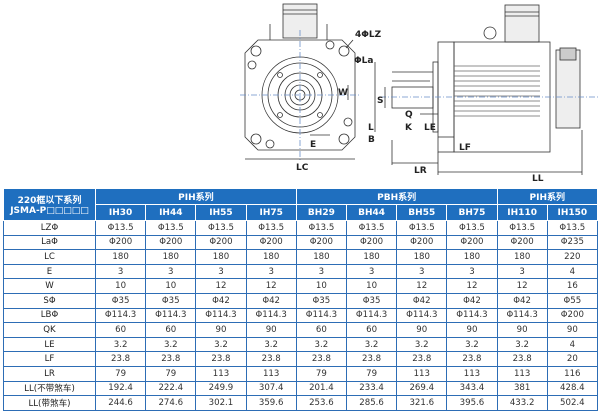 Image resolution: width=600 pixels, height=411 pixels. I want to click on group-header: PIH系列, so click(196, 196).